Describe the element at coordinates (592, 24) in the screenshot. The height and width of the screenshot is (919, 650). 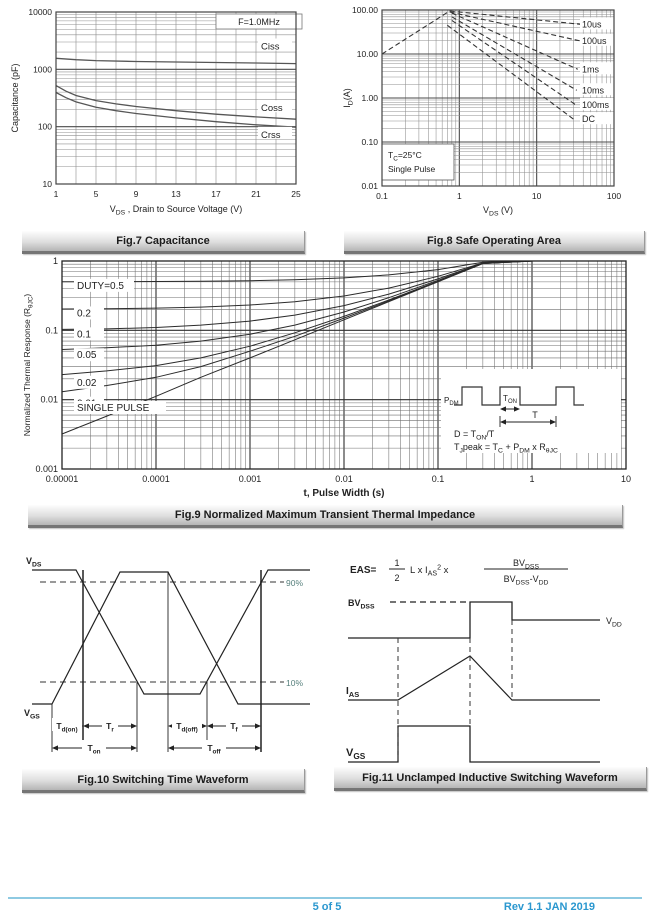
I see `fig8-series-label: 10us` at that location.